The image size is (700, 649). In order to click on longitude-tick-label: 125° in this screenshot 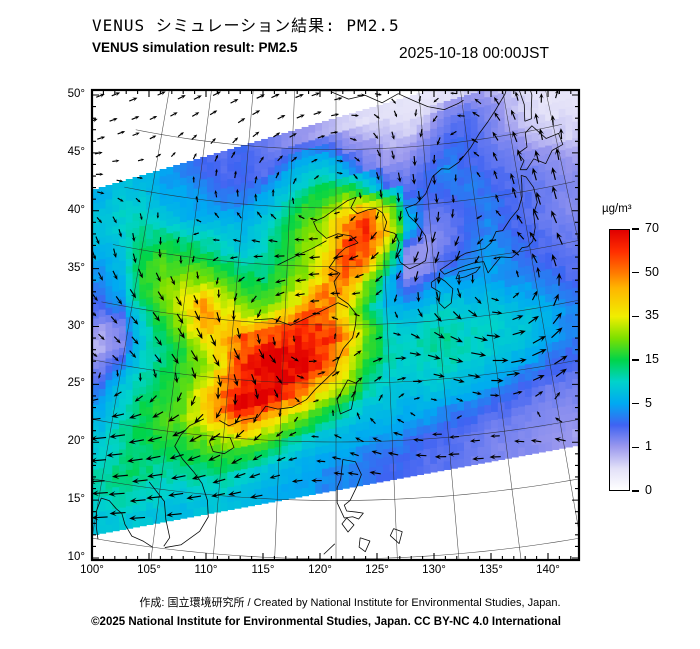, I will do `click(377, 570)`.